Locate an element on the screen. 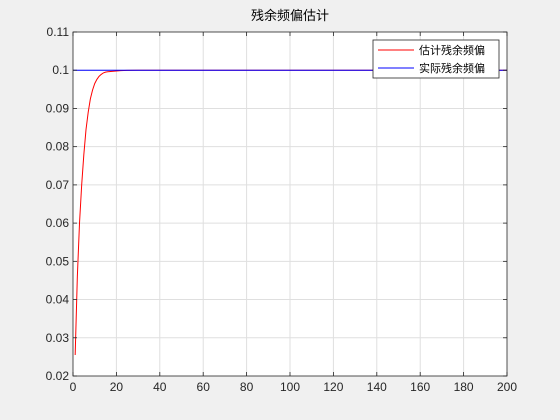  legend-label-estimated: 估计残余频偏 is located at coordinates (452, 50).